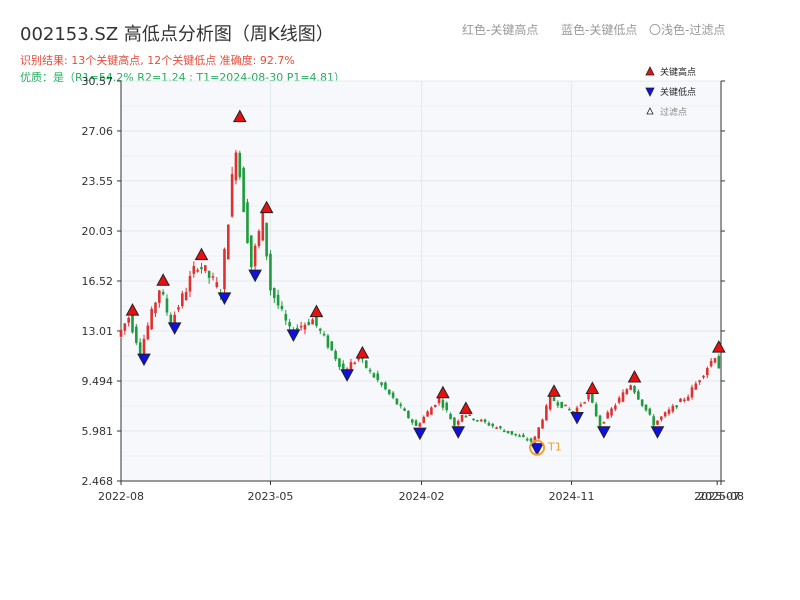 This screenshot has width=800, height=600. Describe the element at coordinates (721, 496) in the screenshot. I see `x-tick-label: 2025-08` at that location.